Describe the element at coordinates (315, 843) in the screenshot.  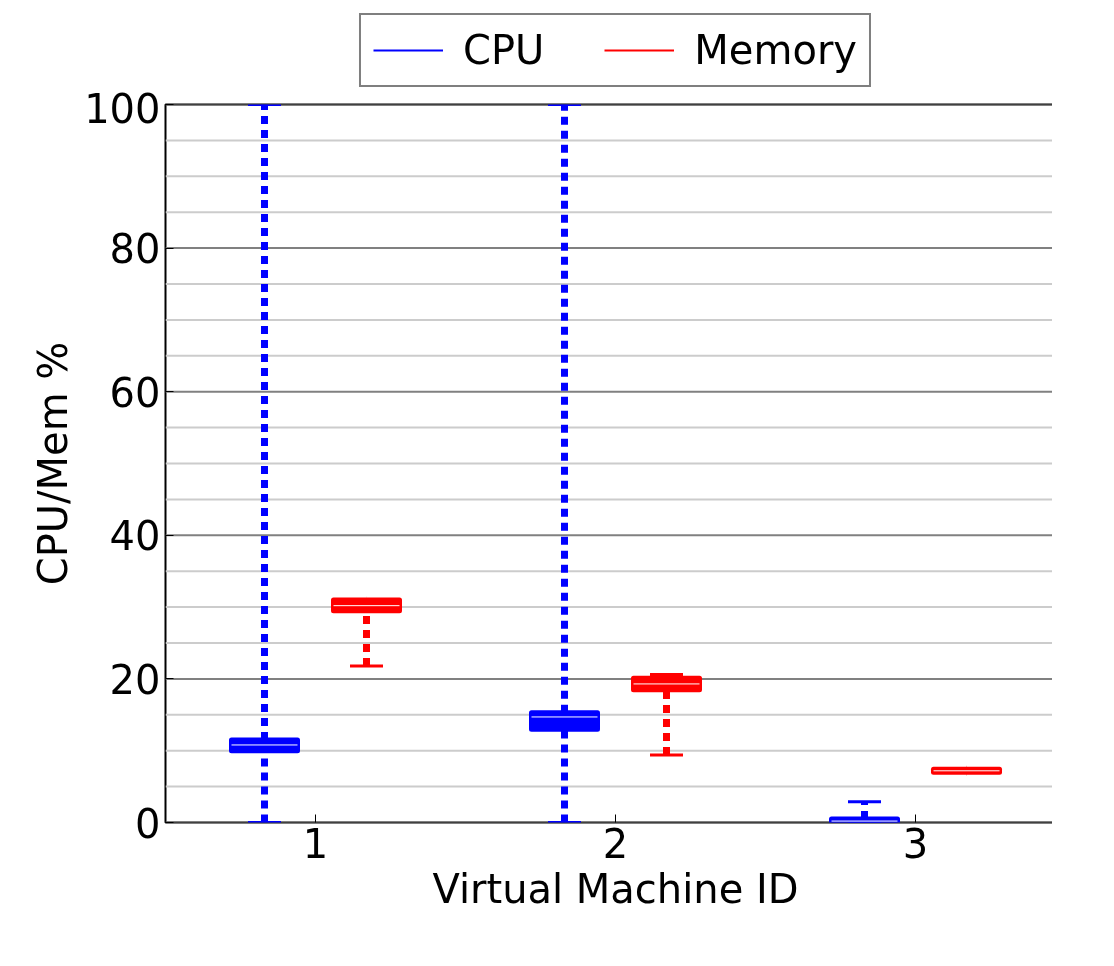
I see `x-tick-label: 1` at that location.